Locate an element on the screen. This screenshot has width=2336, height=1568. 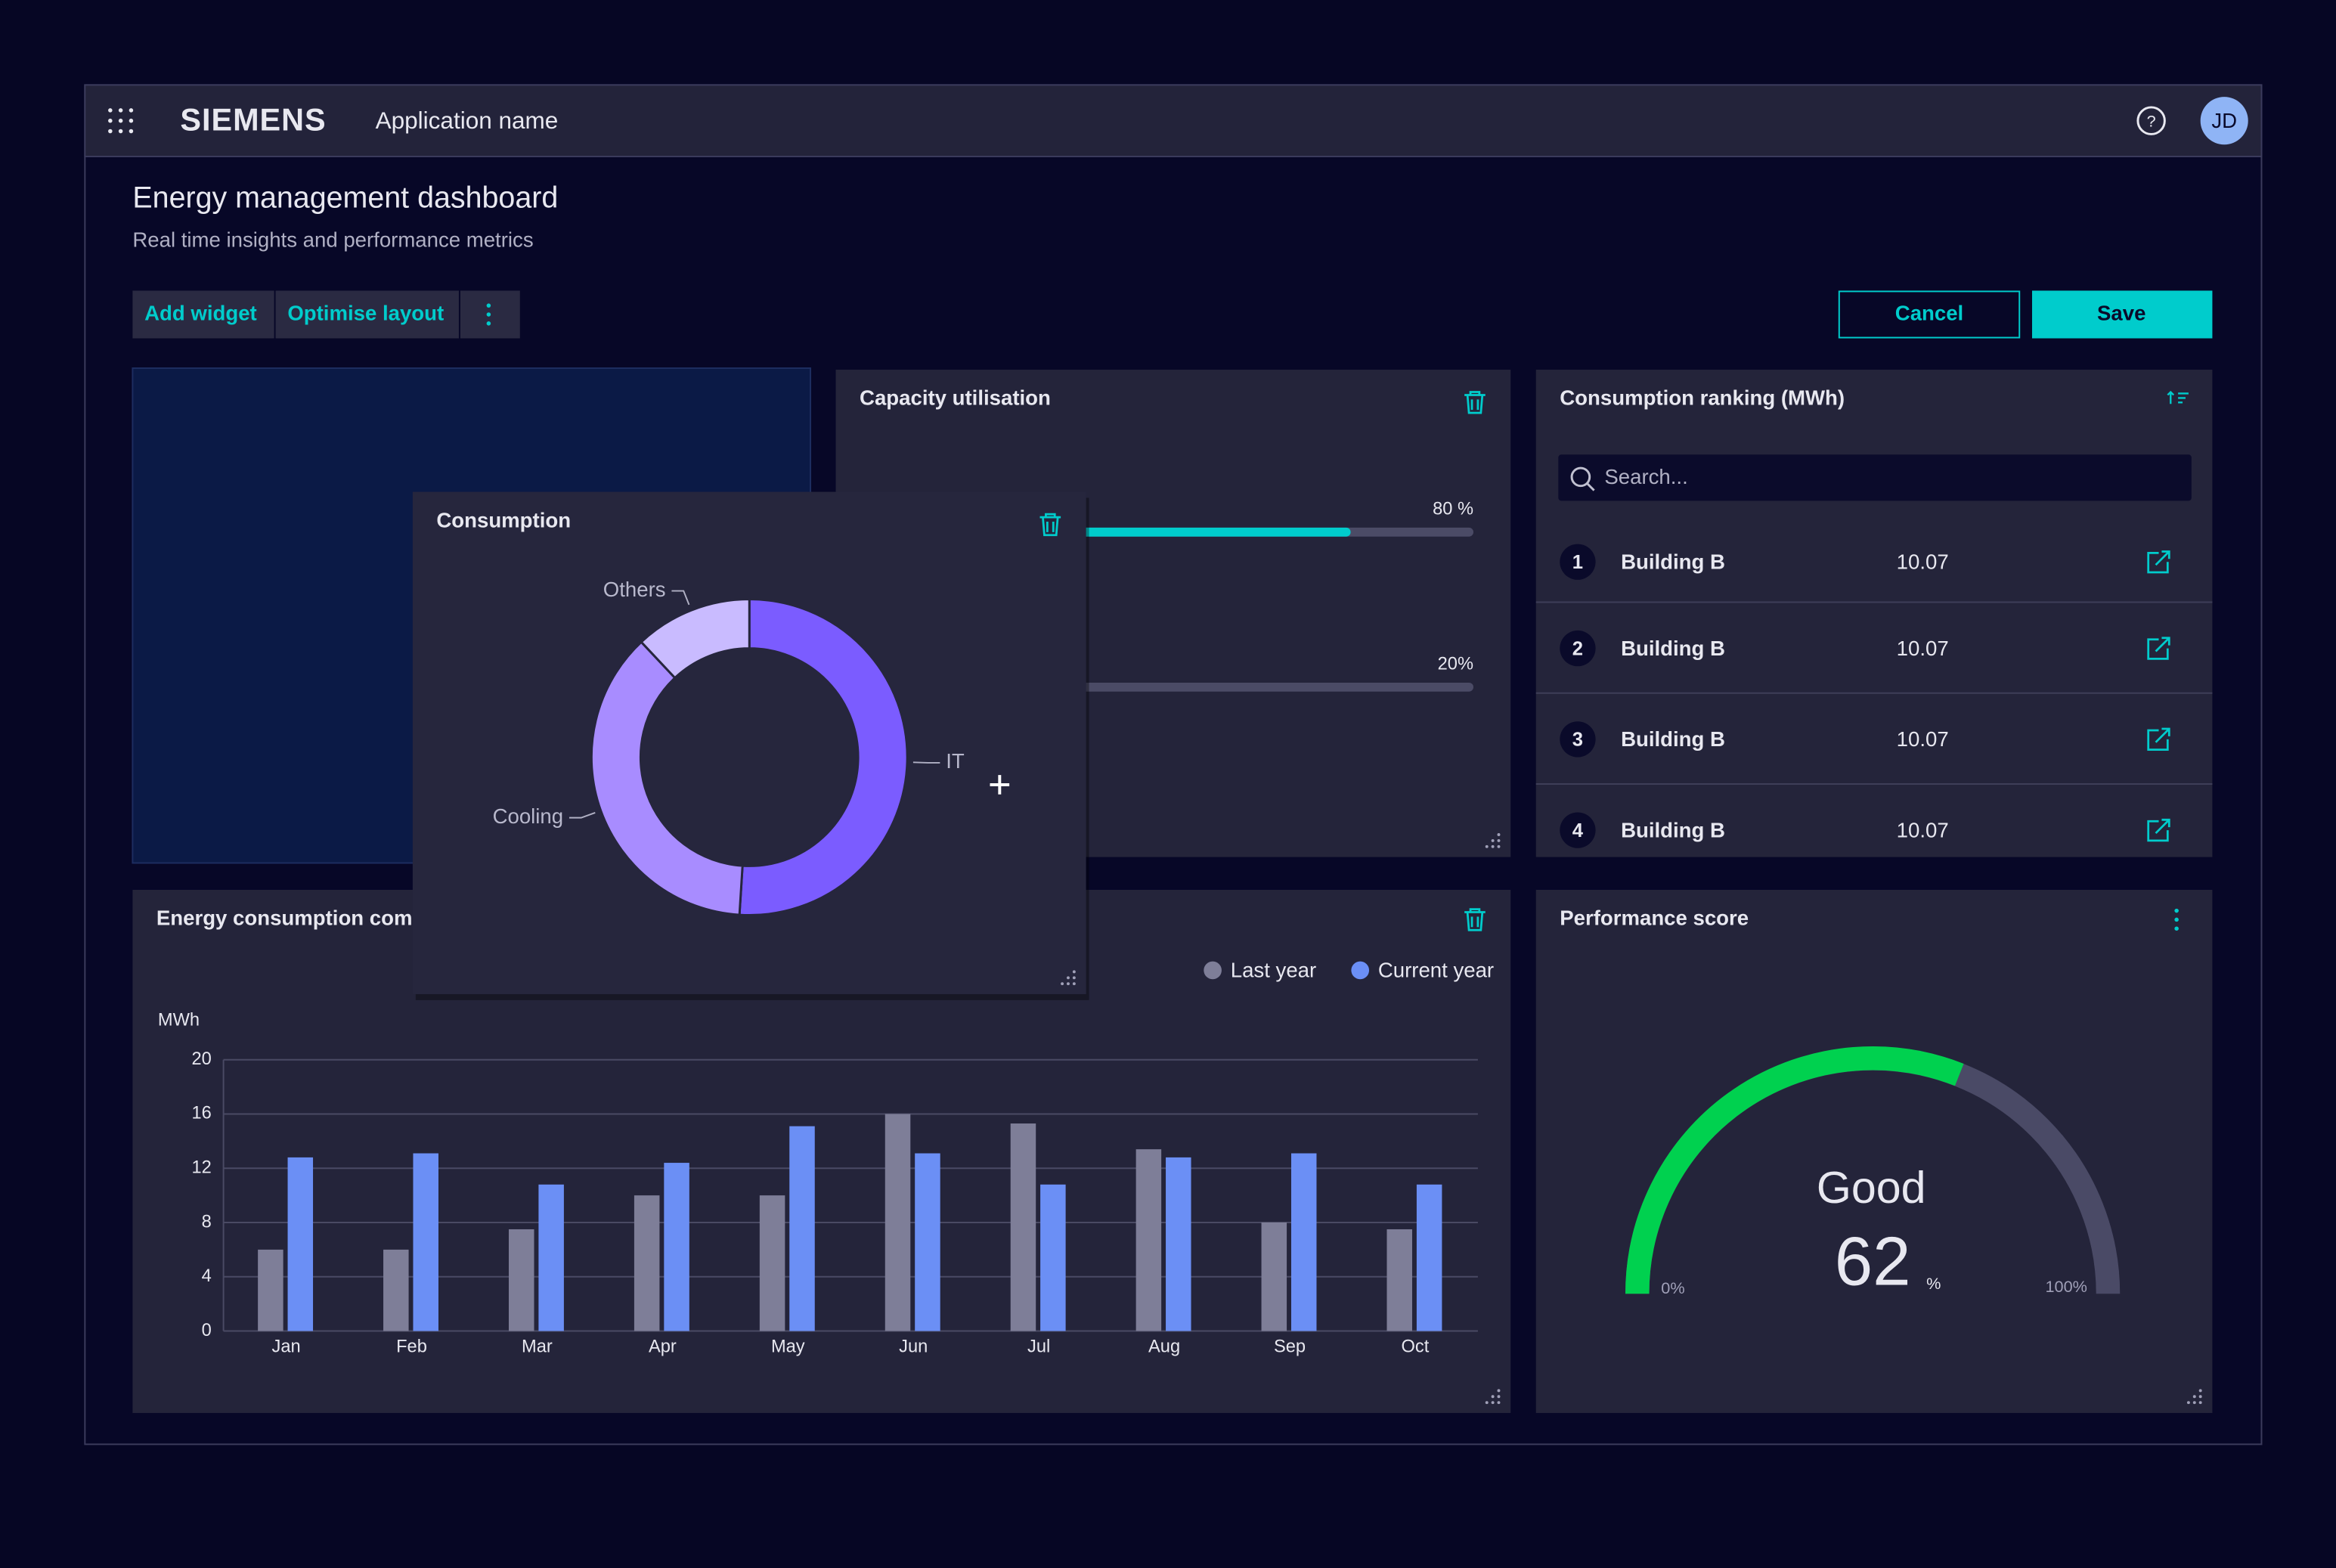
y-tick-label: 0 is located at coordinates (207, 1330).